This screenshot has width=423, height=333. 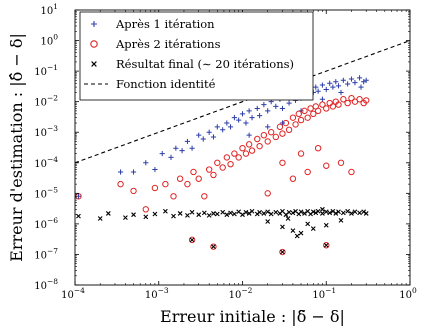 What do you see at coordinates (153, 24) in the screenshot?
I see `legend-entry: Après 1 itération` at bounding box center [153, 24].